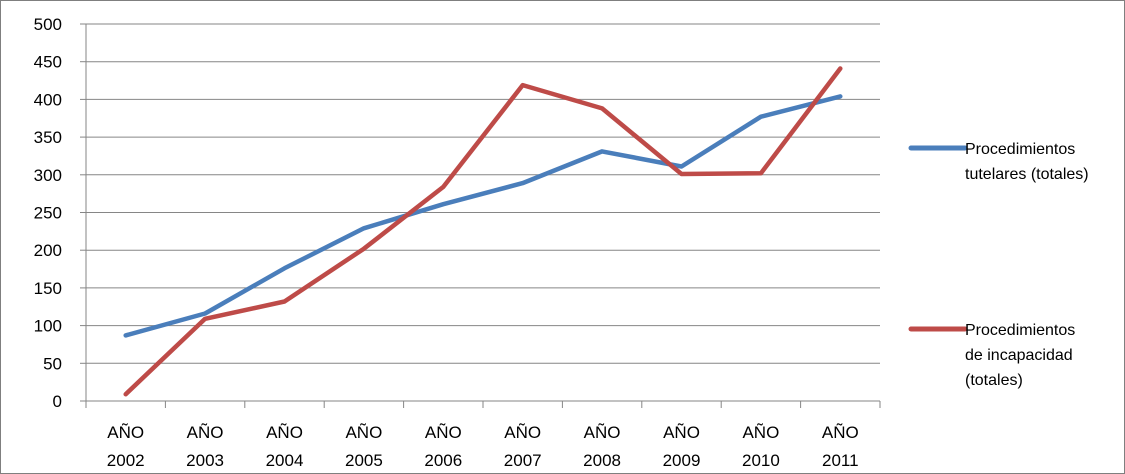  What do you see at coordinates (602, 460) in the screenshot?
I see `x-tick-label: 2008` at bounding box center [602, 460].